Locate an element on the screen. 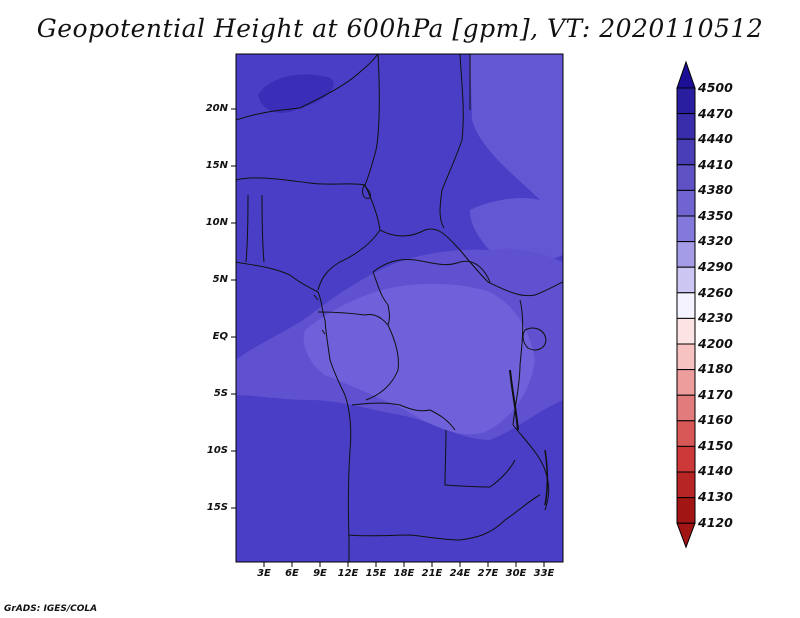 Image resolution: width=800 pixels, height=618 pixels. lon-label-27e: 27E is located at coordinates (488, 573).